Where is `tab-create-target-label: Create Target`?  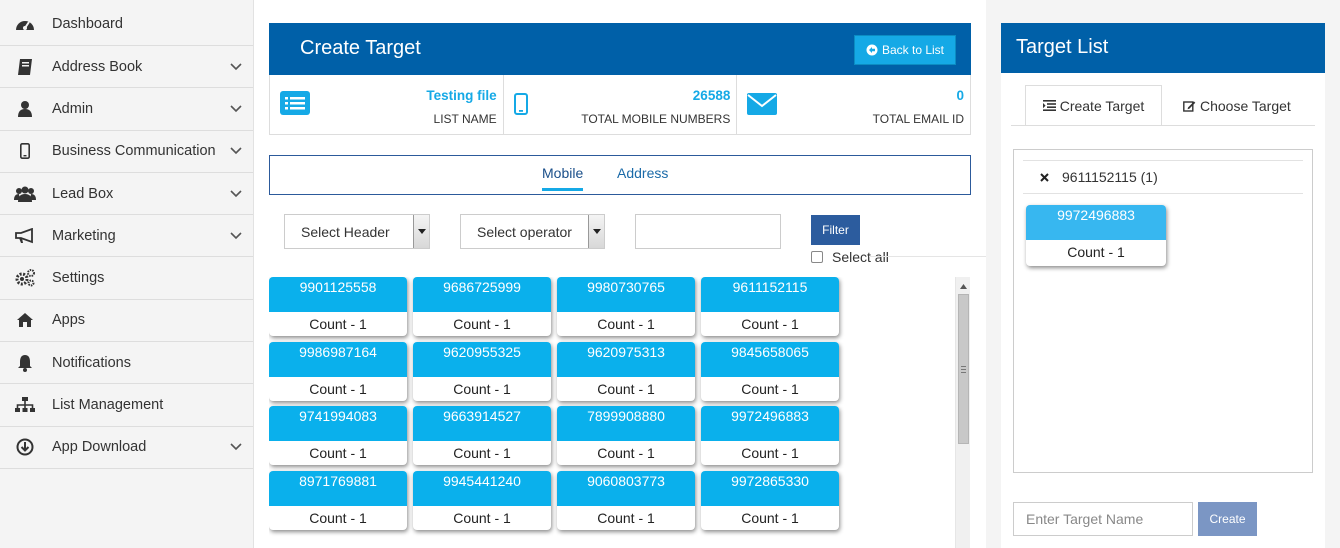 tab-create-target-label: Create Target is located at coordinates (1102, 105).